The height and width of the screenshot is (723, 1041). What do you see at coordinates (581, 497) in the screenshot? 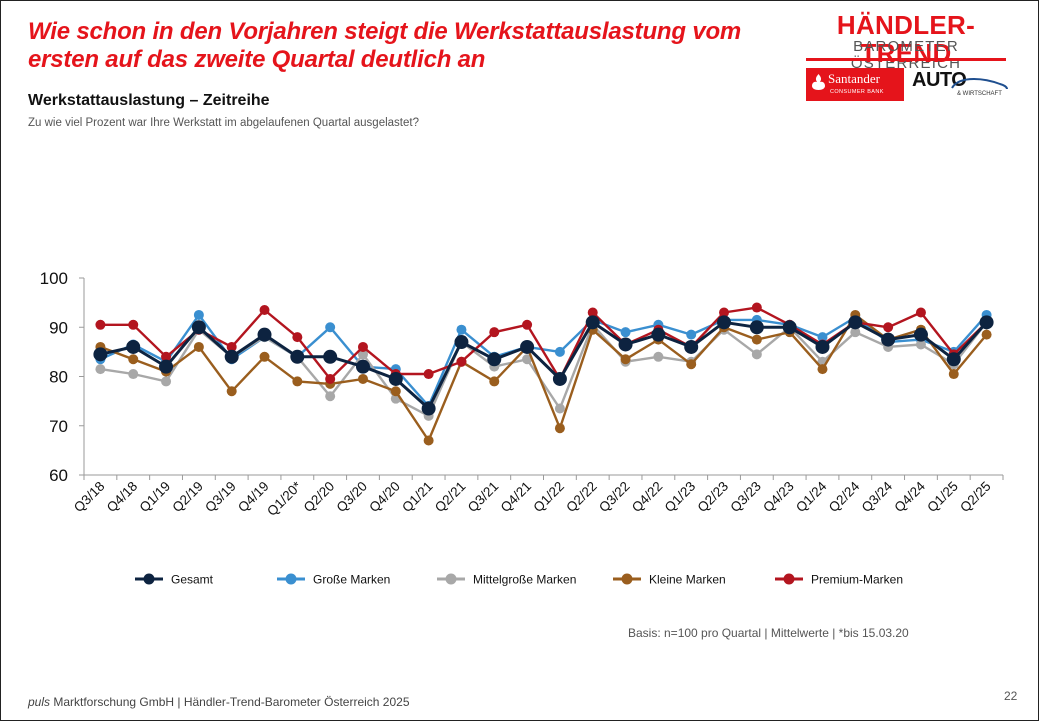
I see `x-tick-label: Q2/22` at bounding box center [581, 497].